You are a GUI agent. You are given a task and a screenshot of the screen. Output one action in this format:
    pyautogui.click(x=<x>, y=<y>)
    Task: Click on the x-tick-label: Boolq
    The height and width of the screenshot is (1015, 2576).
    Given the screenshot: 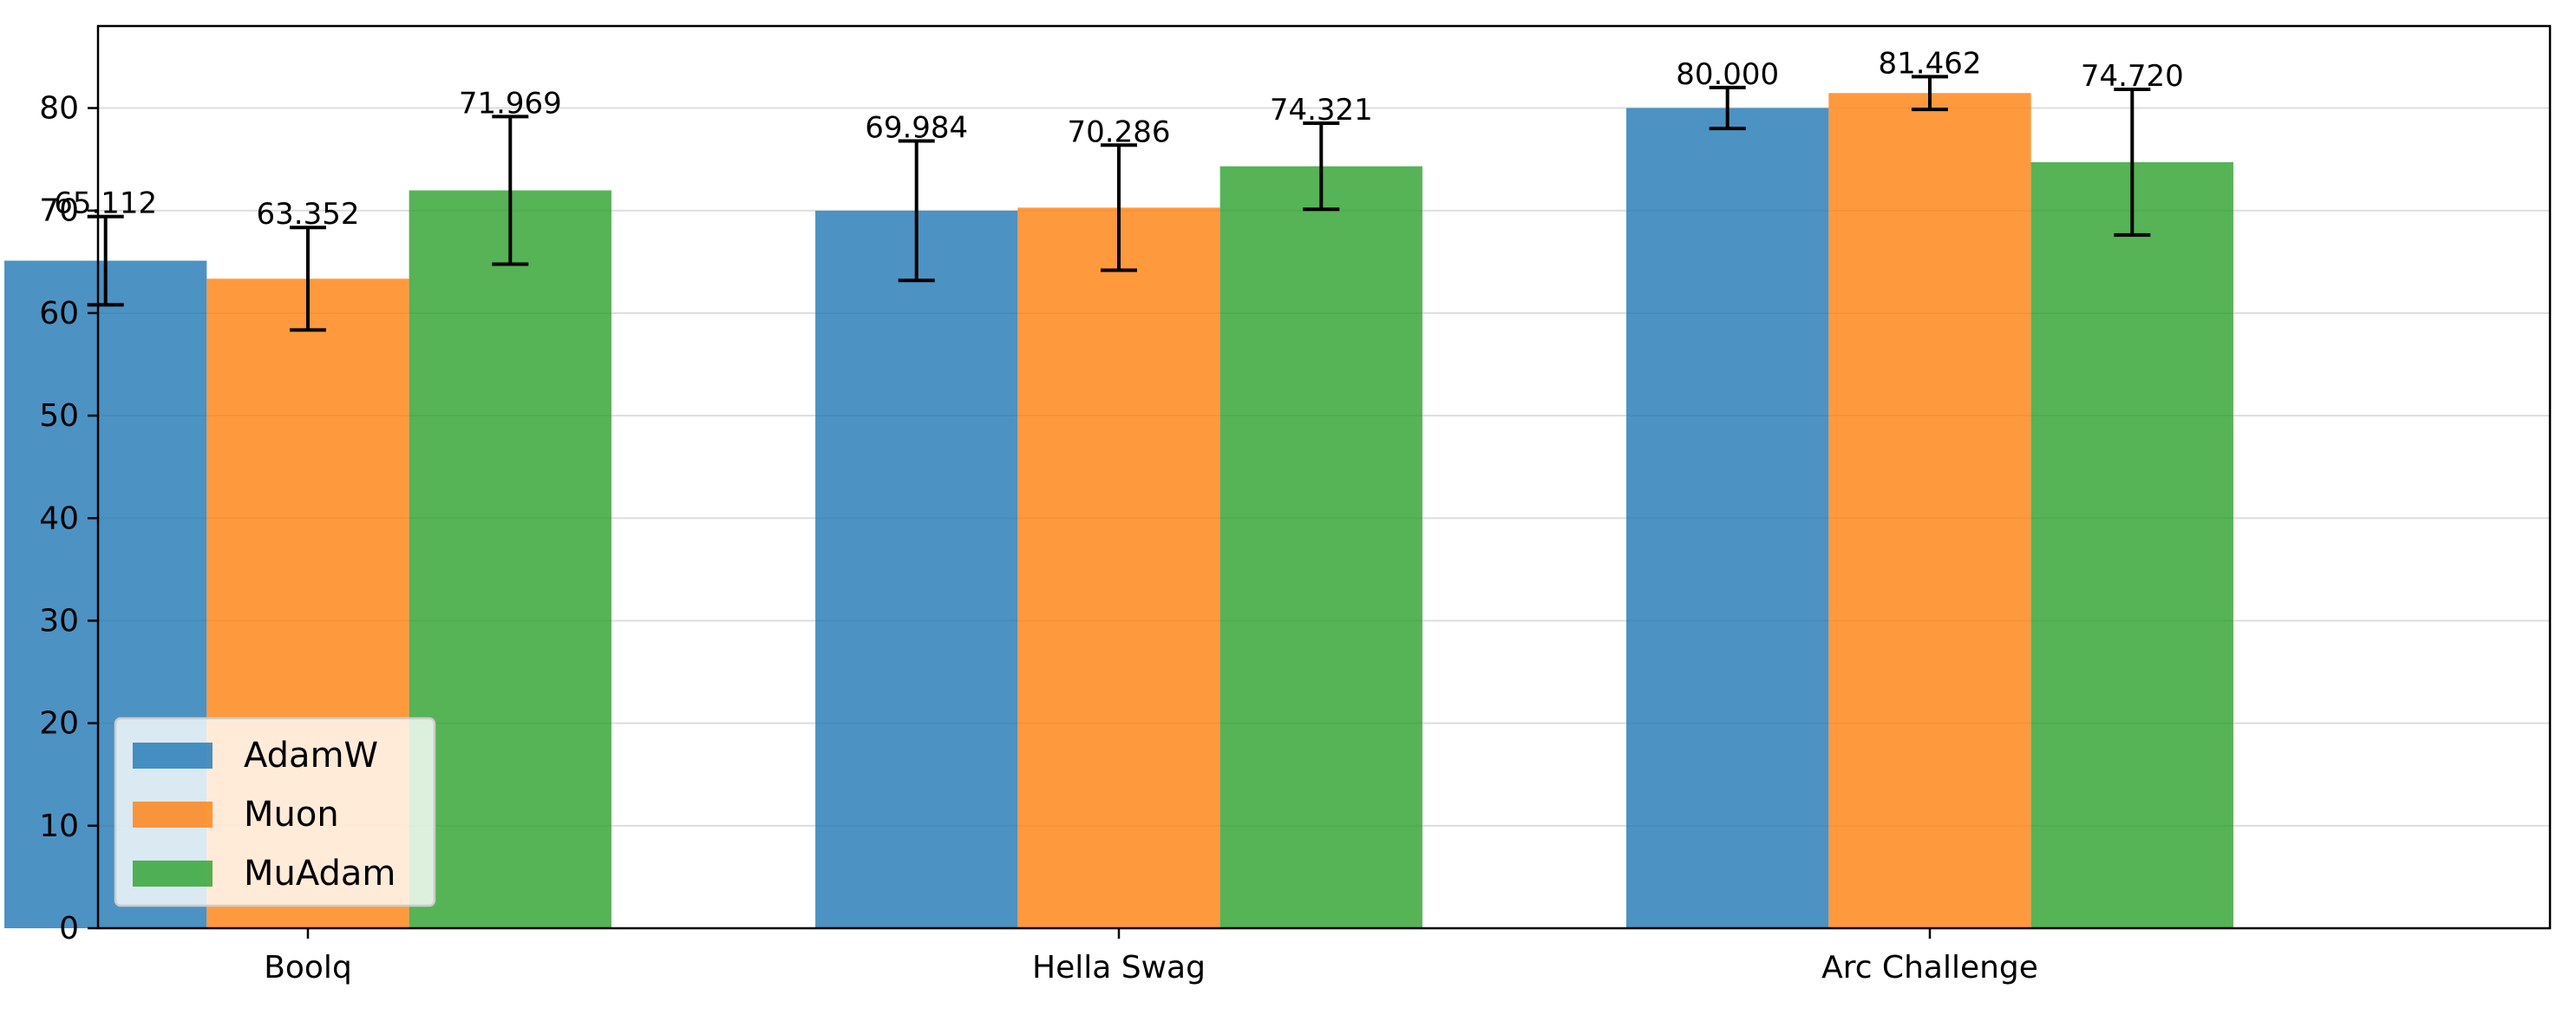 What is the action you would take?
    pyautogui.click(x=308, y=968)
    